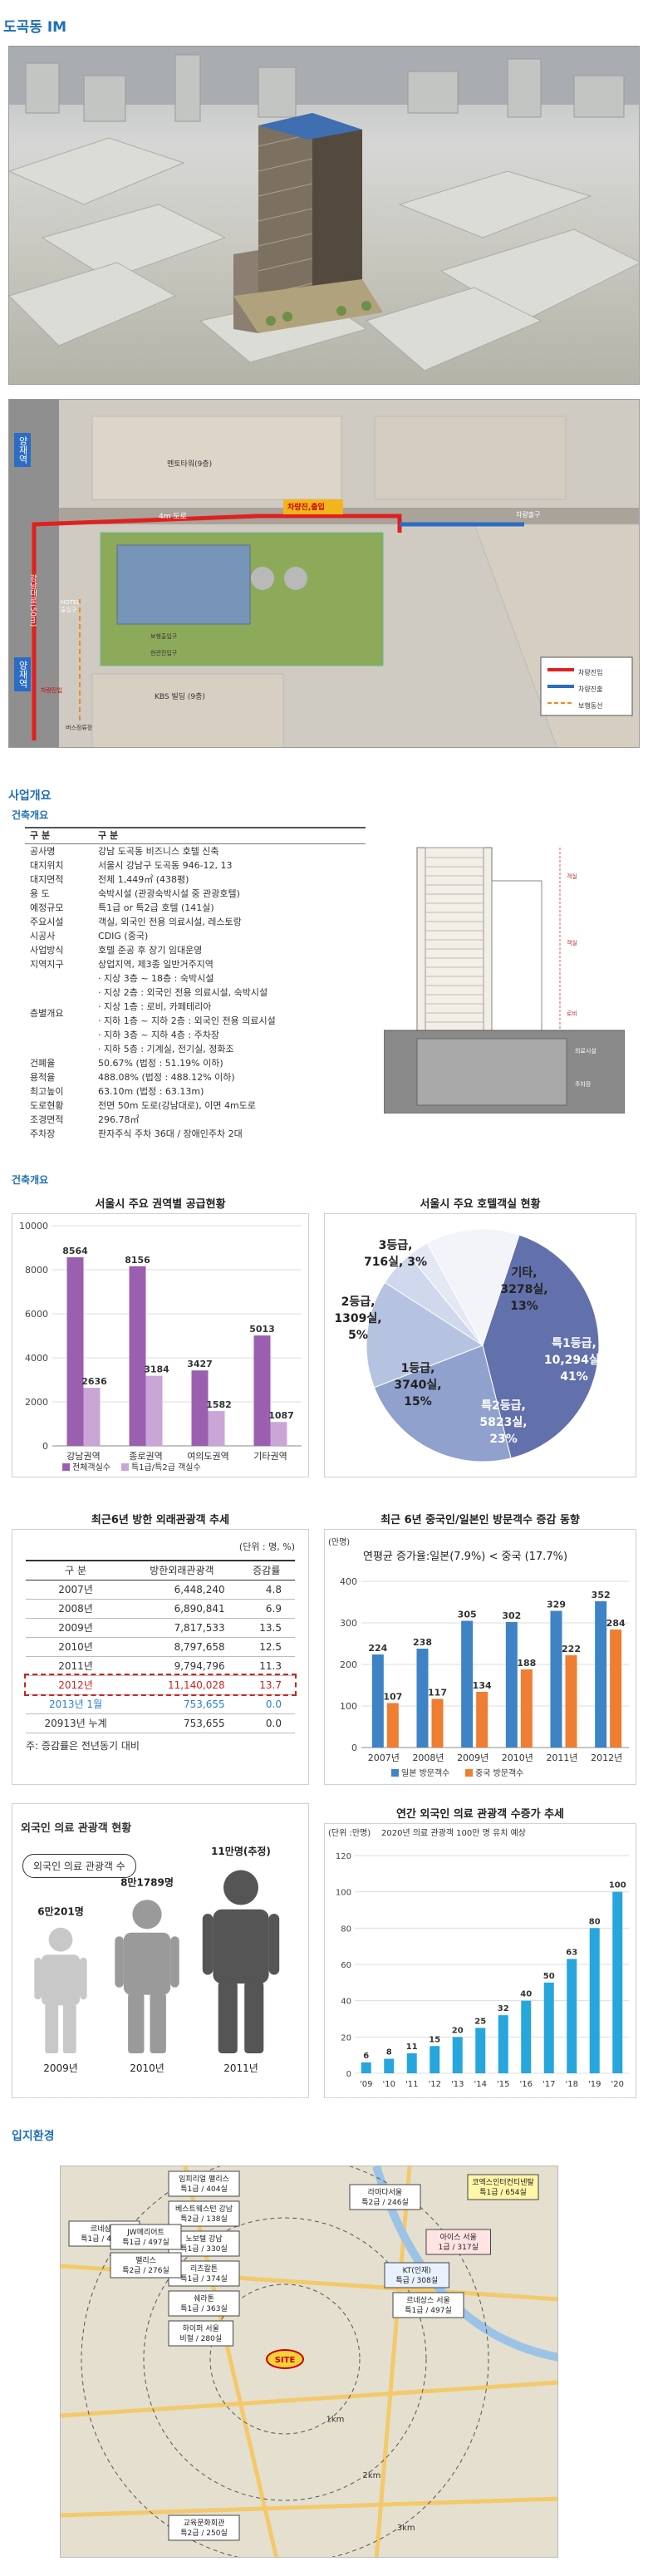  What do you see at coordinates (22, 450) in the screenshot?
I see `site-label-north: 양재역` at bounding box center [22, 450].